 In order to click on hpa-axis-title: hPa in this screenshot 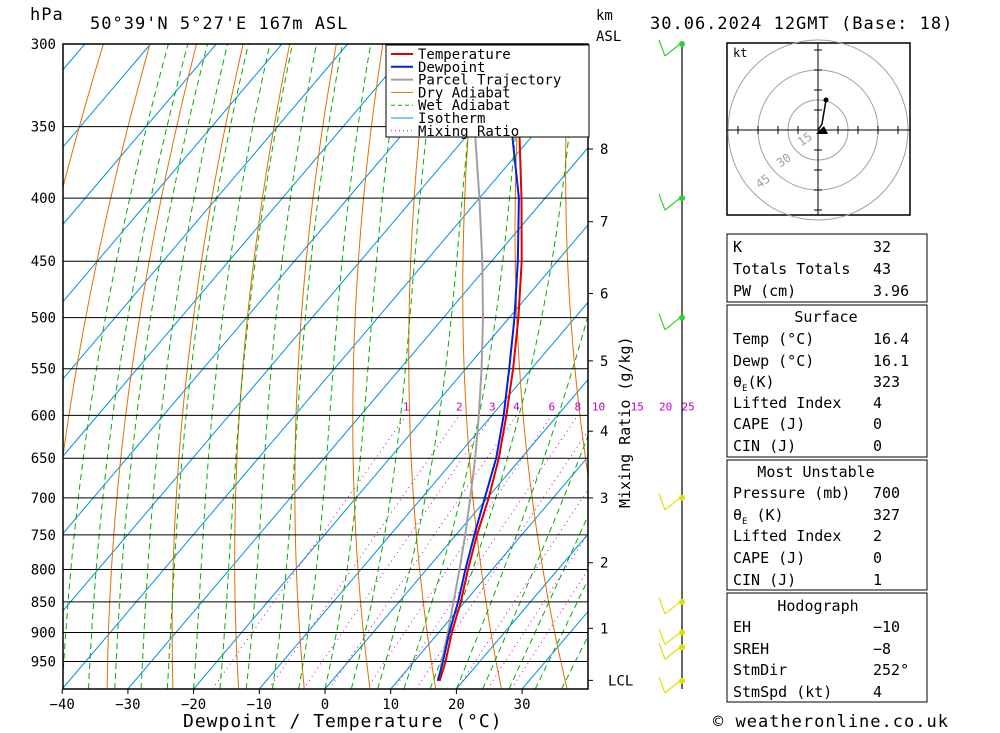, I will do `click(47, 15)`.